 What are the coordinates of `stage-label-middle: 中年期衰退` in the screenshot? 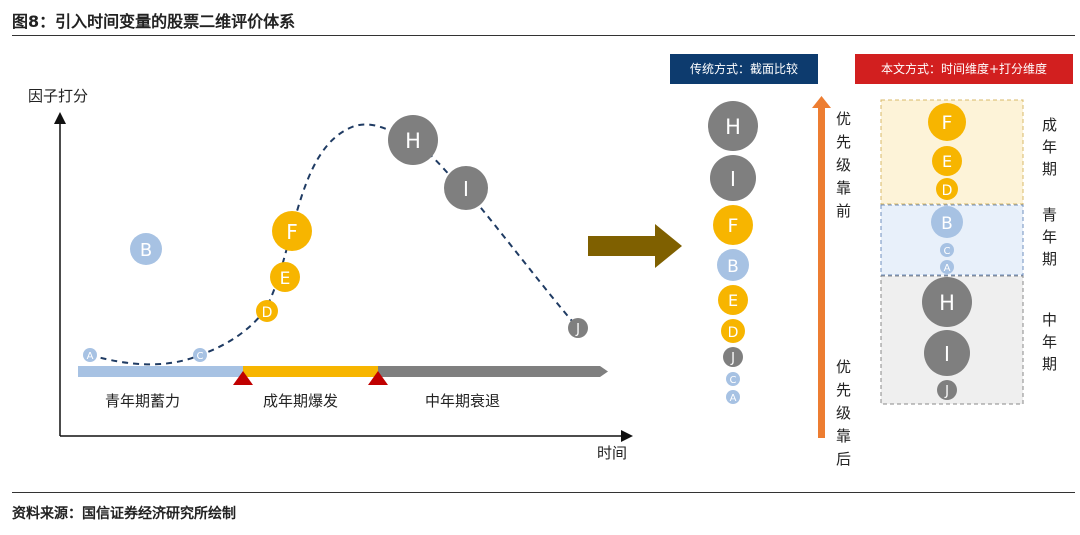 It's located at (462, 401).